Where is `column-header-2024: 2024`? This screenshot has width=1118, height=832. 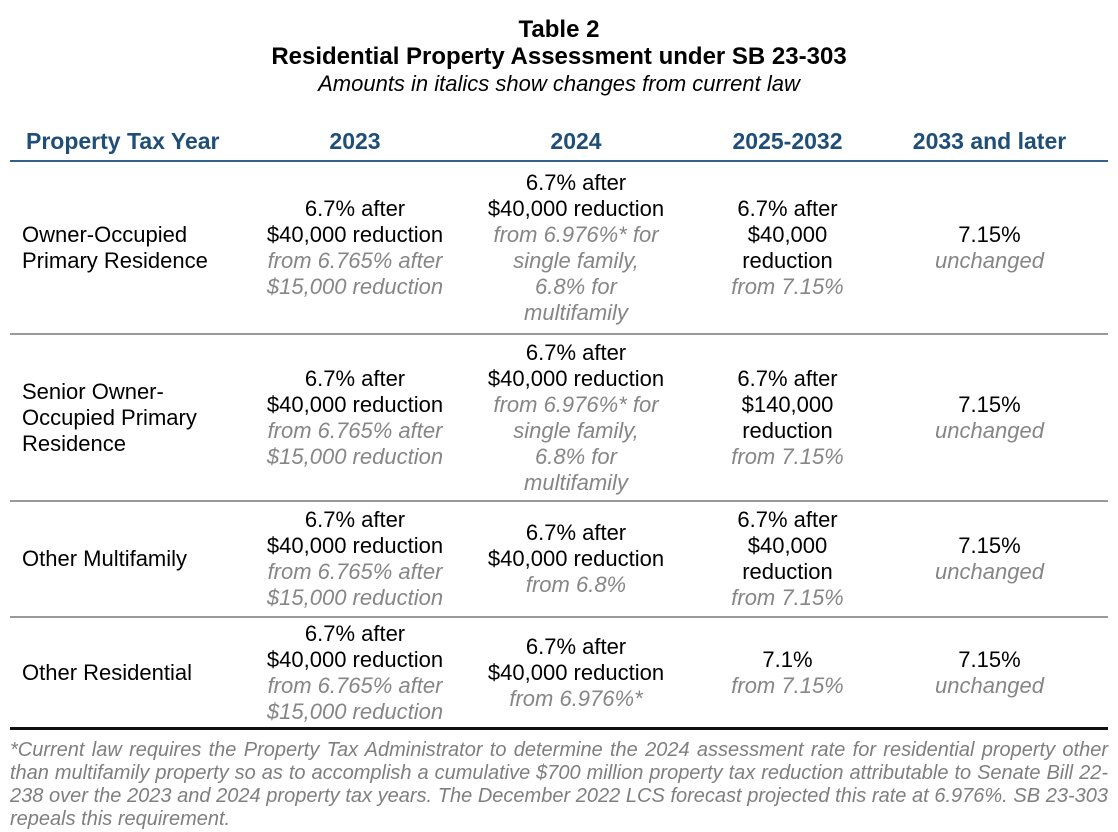
column-header-2024: 2024 is located at coordinates (576, 141).